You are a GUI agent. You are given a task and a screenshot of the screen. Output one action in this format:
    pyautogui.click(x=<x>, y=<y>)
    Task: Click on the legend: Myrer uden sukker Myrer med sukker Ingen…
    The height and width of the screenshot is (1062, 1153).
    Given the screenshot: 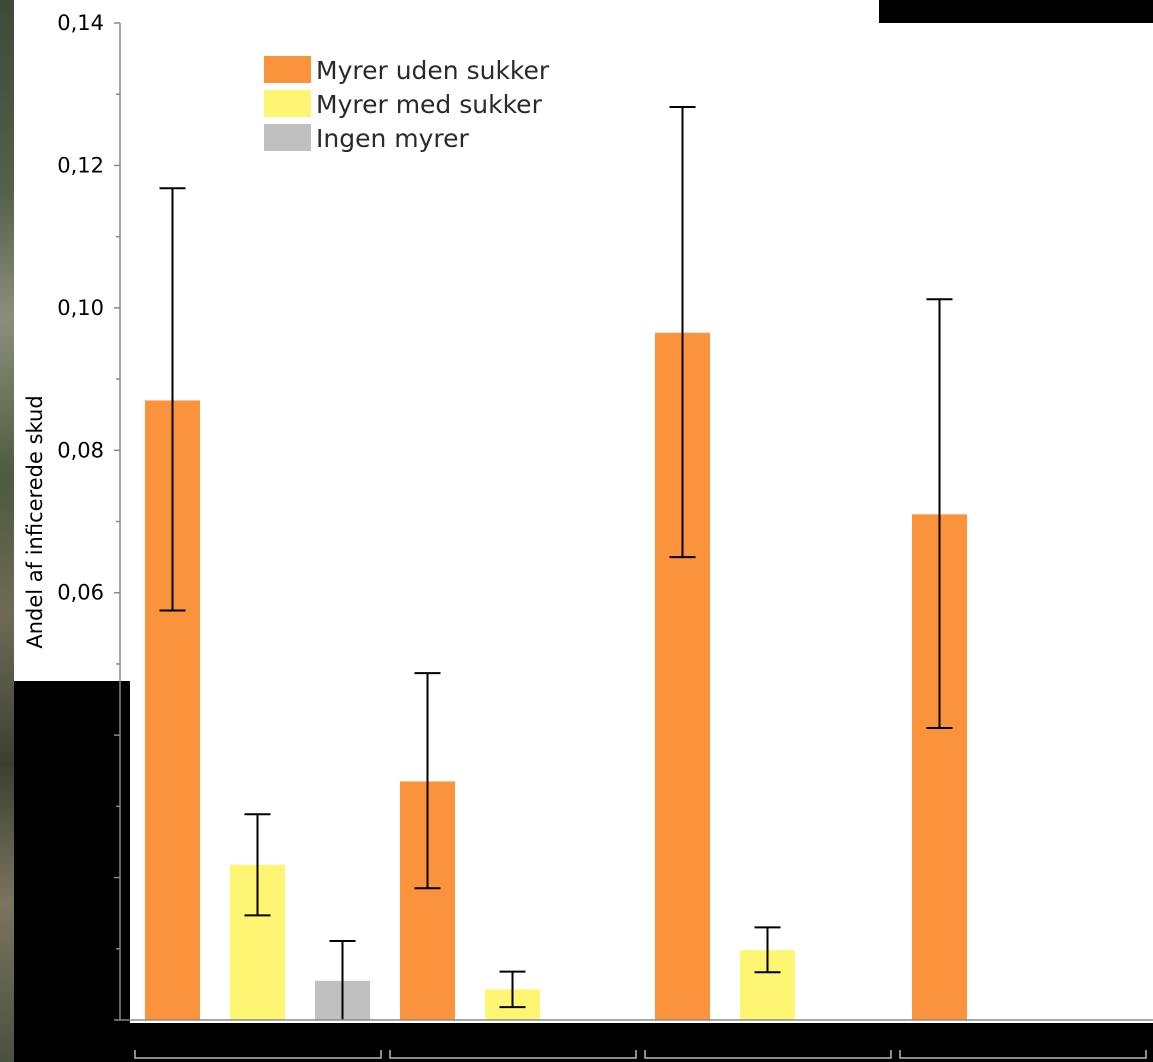 What is the action you would take?
    pyautogui.click(x=407, y=104)
    